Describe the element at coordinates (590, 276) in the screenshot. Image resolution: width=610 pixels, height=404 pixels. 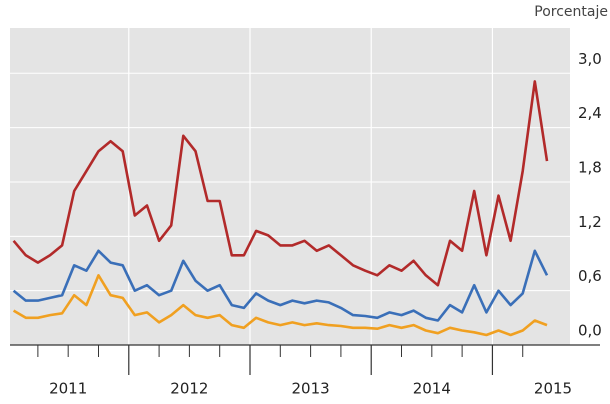
I see `y-tick-label: 0,6` at that location.